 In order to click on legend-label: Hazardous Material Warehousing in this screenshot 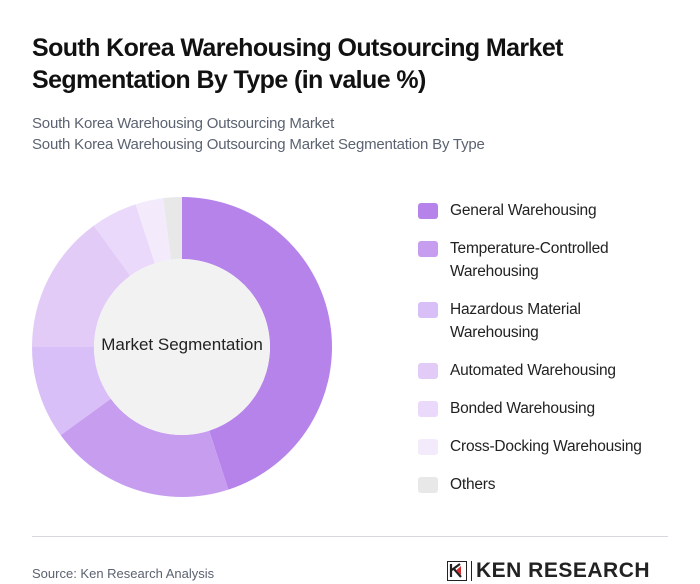, I will do `click(515, 321)`.